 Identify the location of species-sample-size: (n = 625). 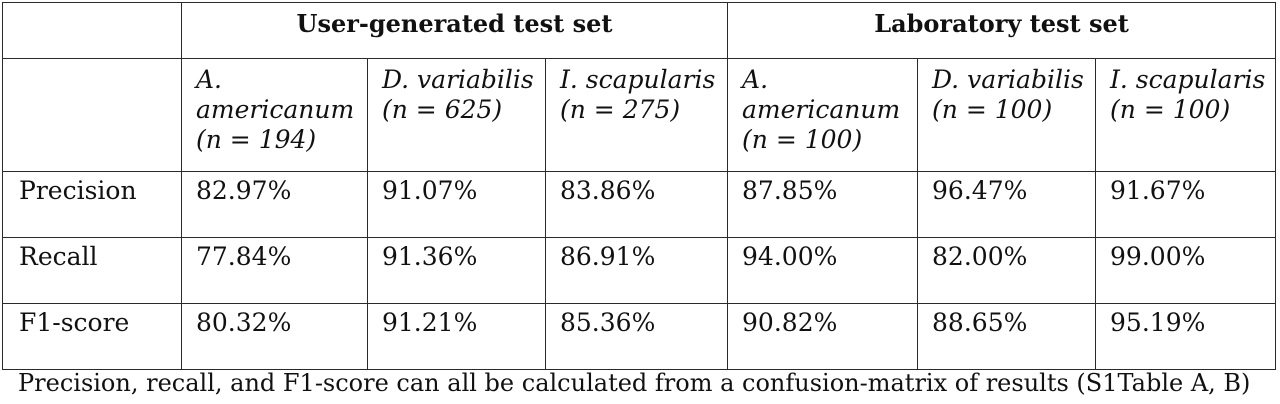
(442, 109).